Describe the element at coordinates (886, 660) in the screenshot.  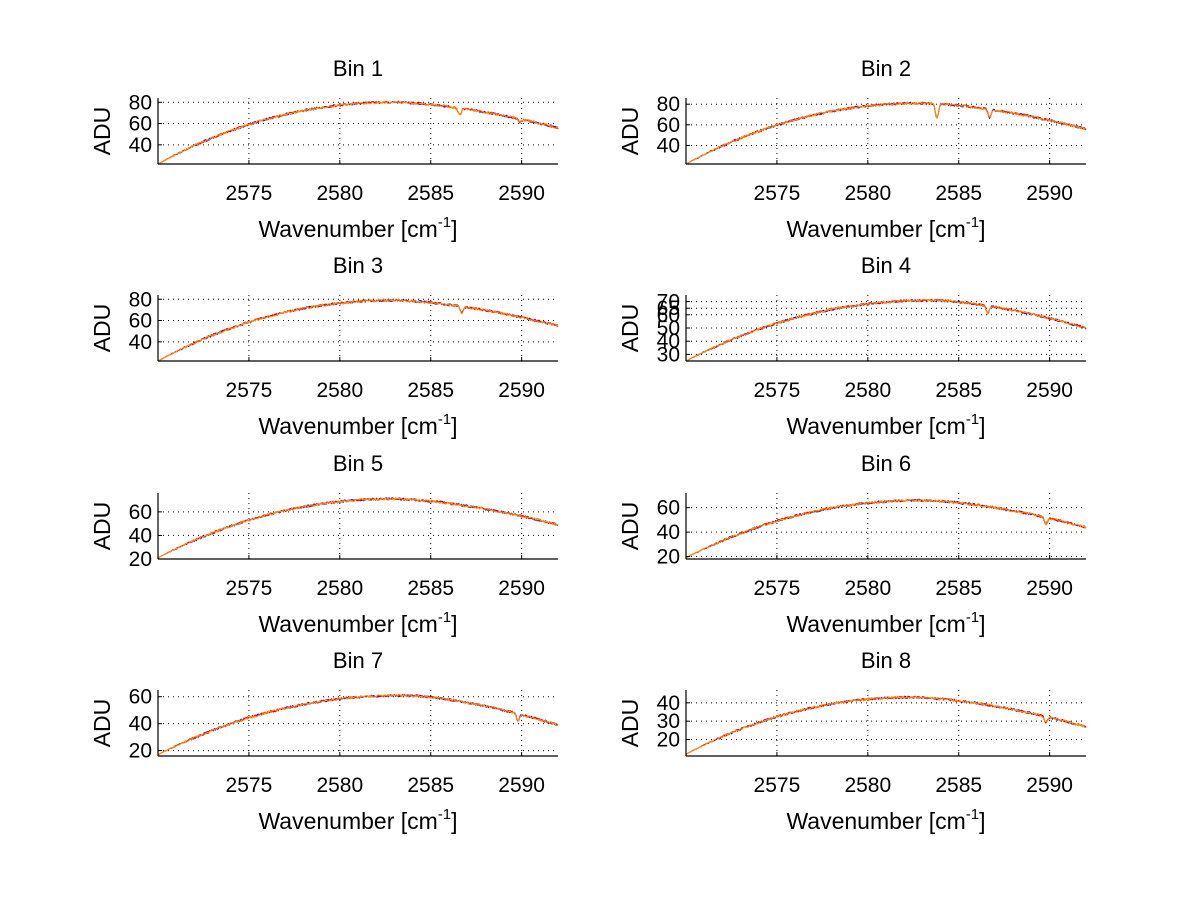
I see `panel-title: Bin 8` at that location.